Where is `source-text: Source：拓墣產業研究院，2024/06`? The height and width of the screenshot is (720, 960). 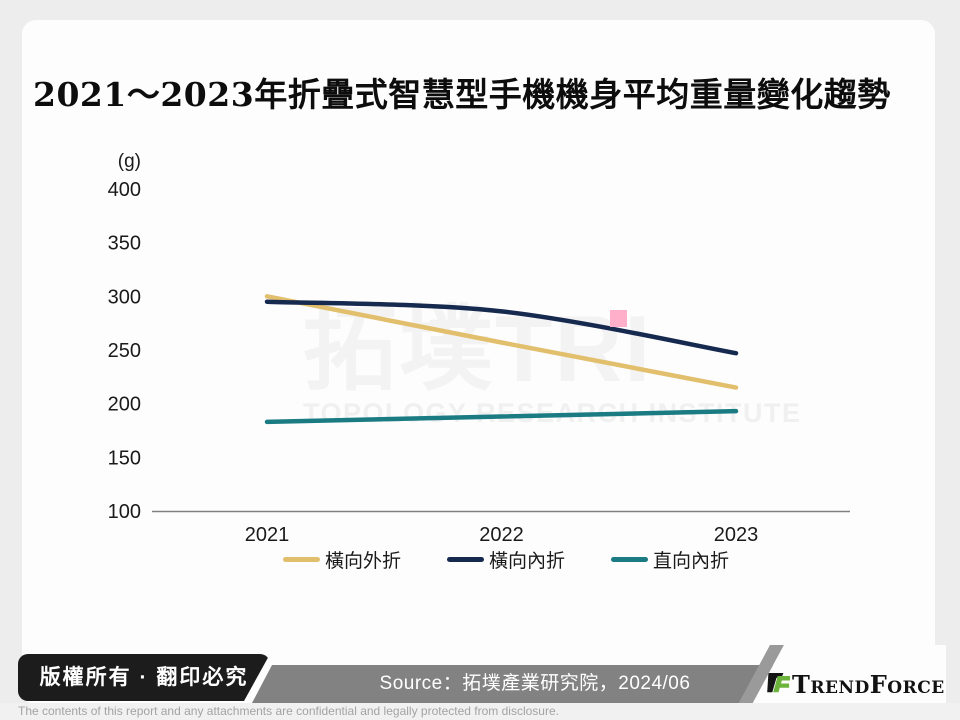 source-text: Source：拓墣產業研究院，2024/06 is located at coordinates (535, 683).